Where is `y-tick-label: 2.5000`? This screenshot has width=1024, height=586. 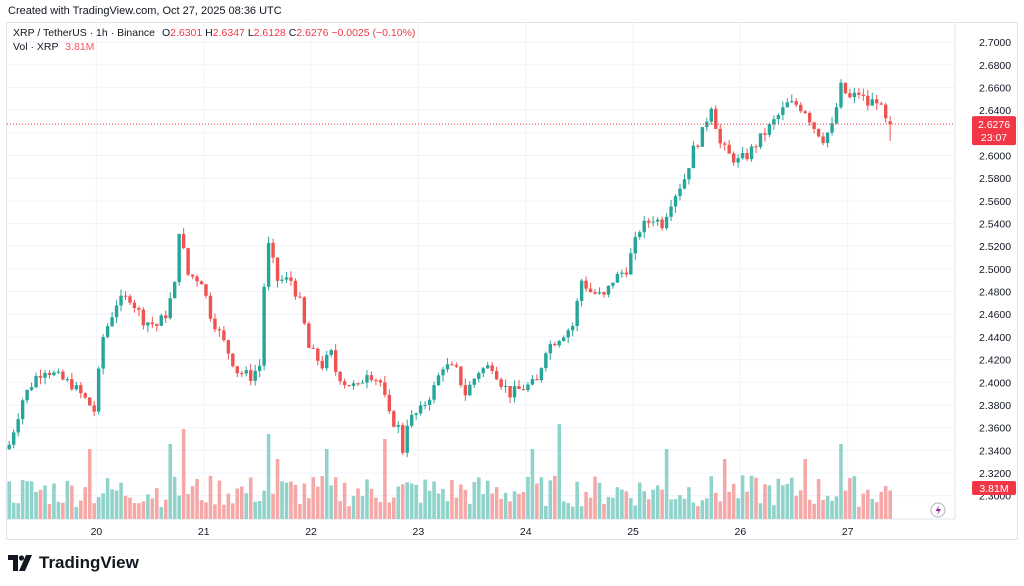 y-tick-label: 2.5000 is located at coordinates (995, 270).